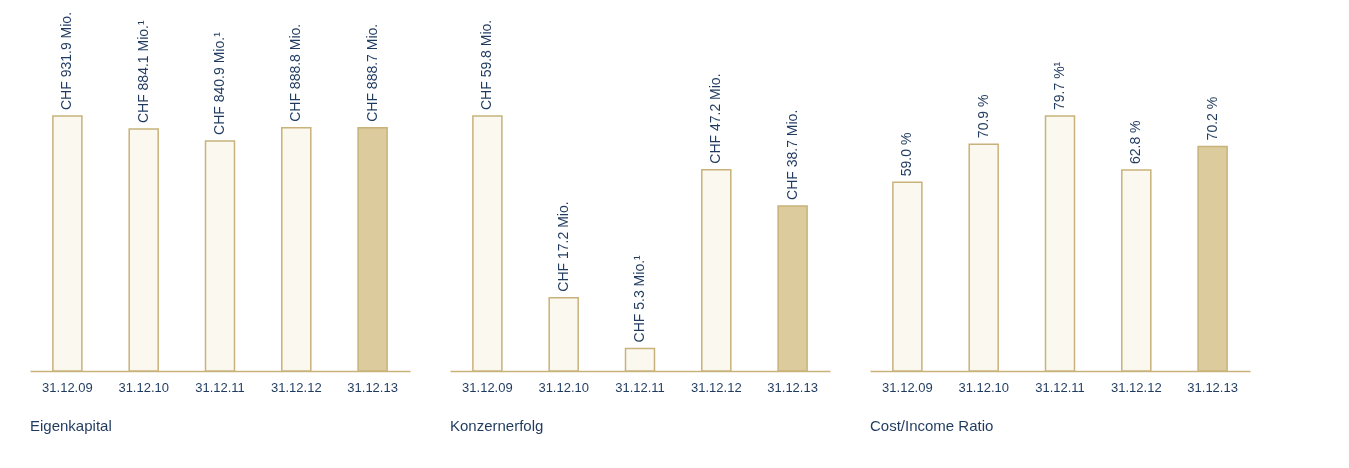  What do you see at coordinates (142, 72) in the screenshot?
I see `data-label: CHF 884.1 Mio.¹` at bounding box center [142, 72].